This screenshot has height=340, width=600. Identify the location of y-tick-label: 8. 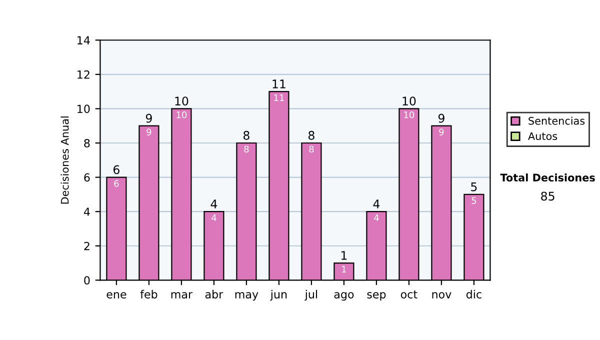
(87, 143).